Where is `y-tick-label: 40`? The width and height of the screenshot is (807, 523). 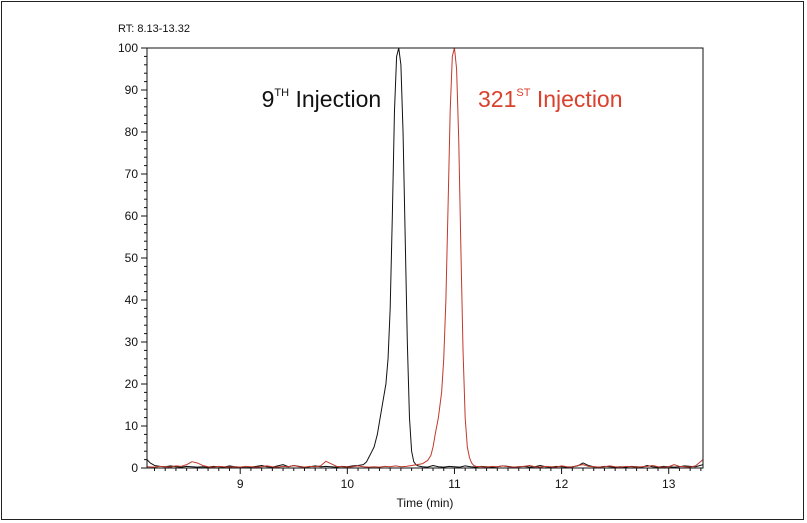
y-tick-label: 40 is located at coordinates (132, 300).